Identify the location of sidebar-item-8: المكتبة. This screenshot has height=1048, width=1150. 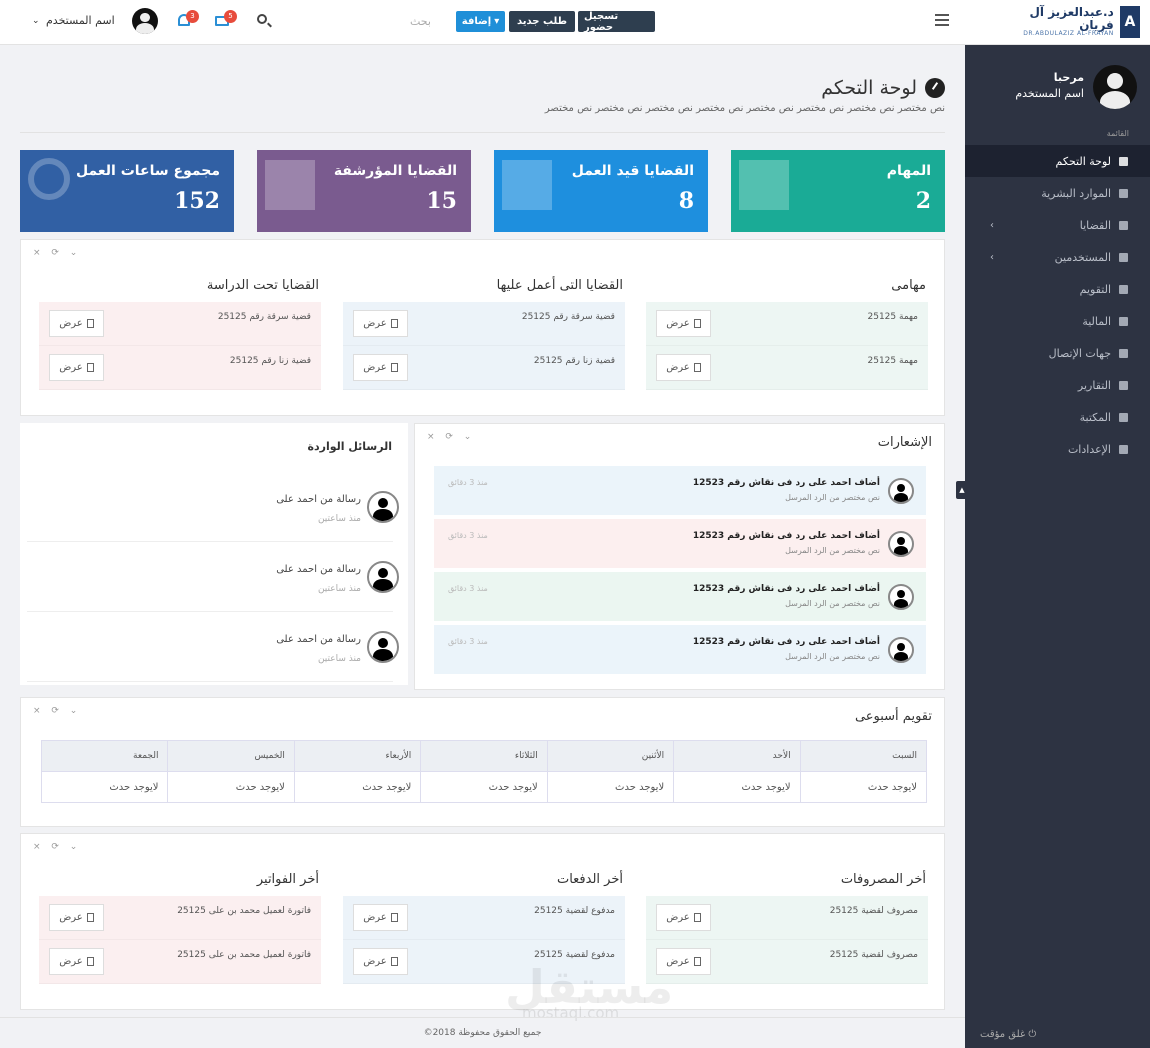
(1057, 417).